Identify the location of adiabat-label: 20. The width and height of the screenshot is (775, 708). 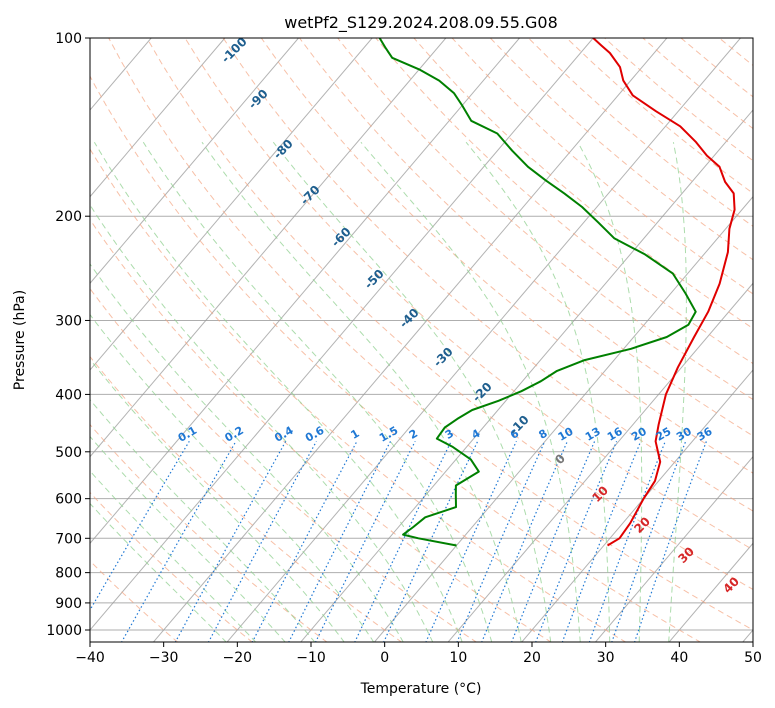
(642, 525).